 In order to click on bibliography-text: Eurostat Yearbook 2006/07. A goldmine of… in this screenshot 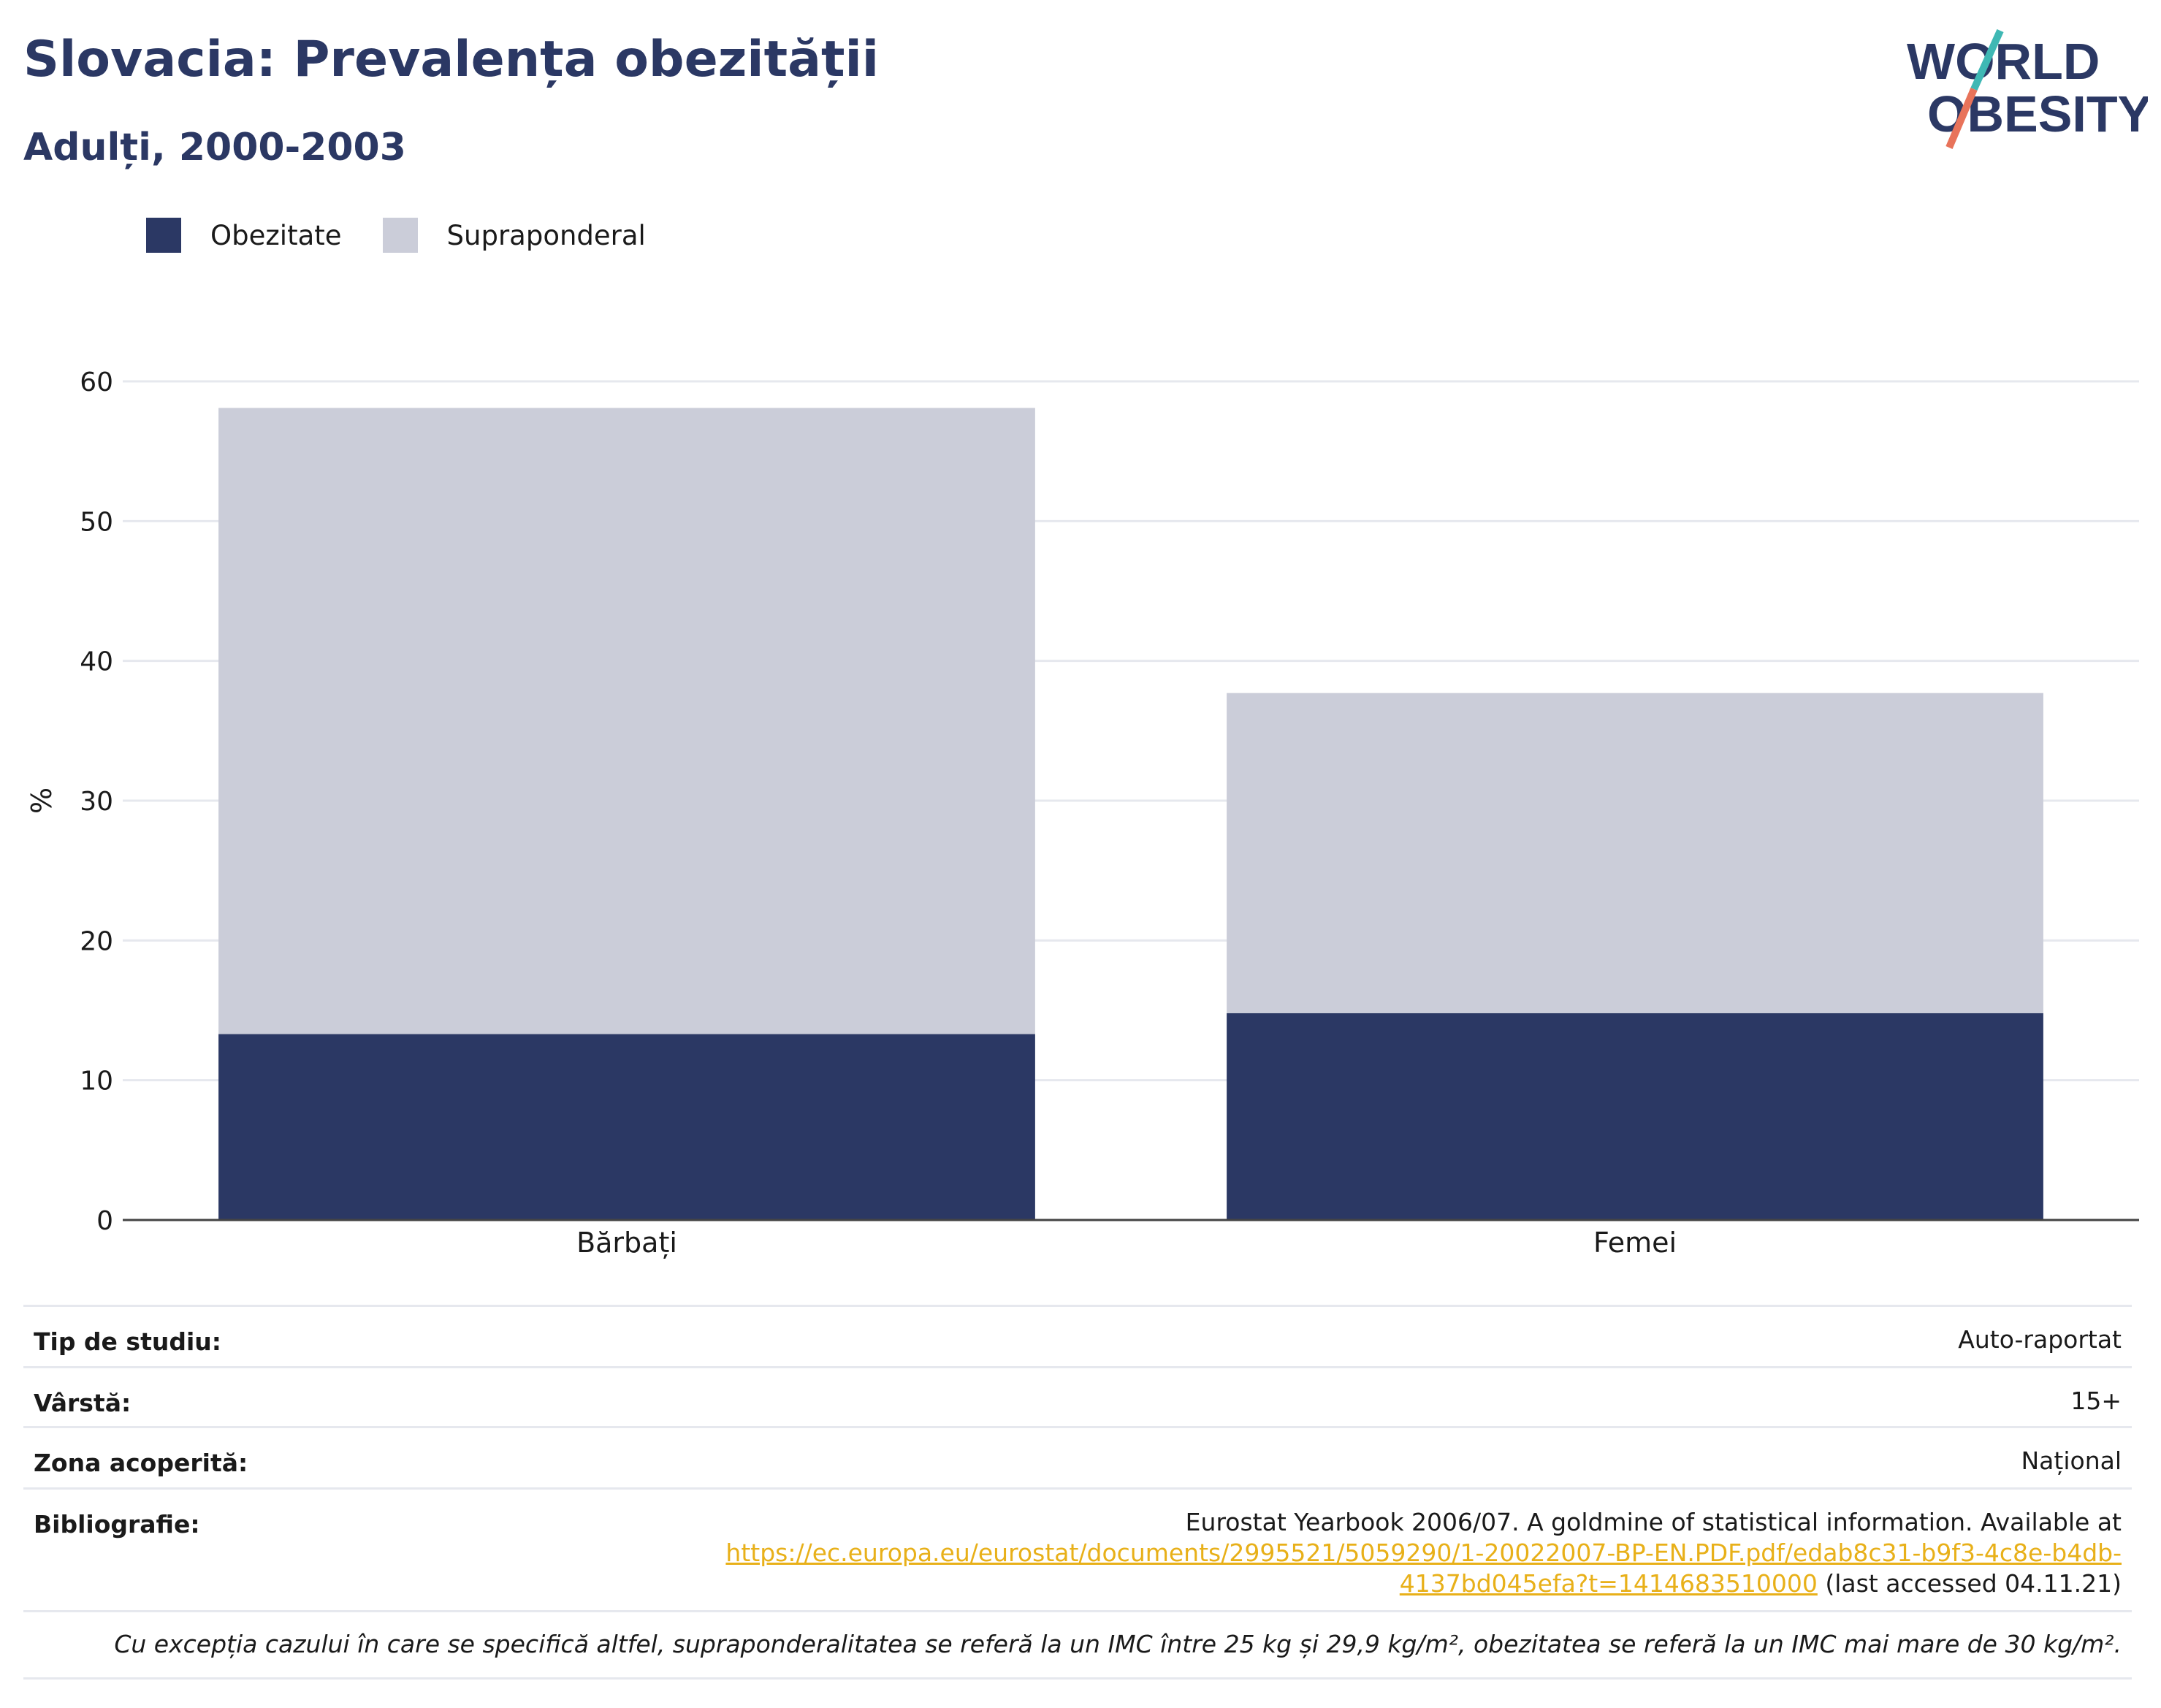, I will do `click(1653, 1522)`.